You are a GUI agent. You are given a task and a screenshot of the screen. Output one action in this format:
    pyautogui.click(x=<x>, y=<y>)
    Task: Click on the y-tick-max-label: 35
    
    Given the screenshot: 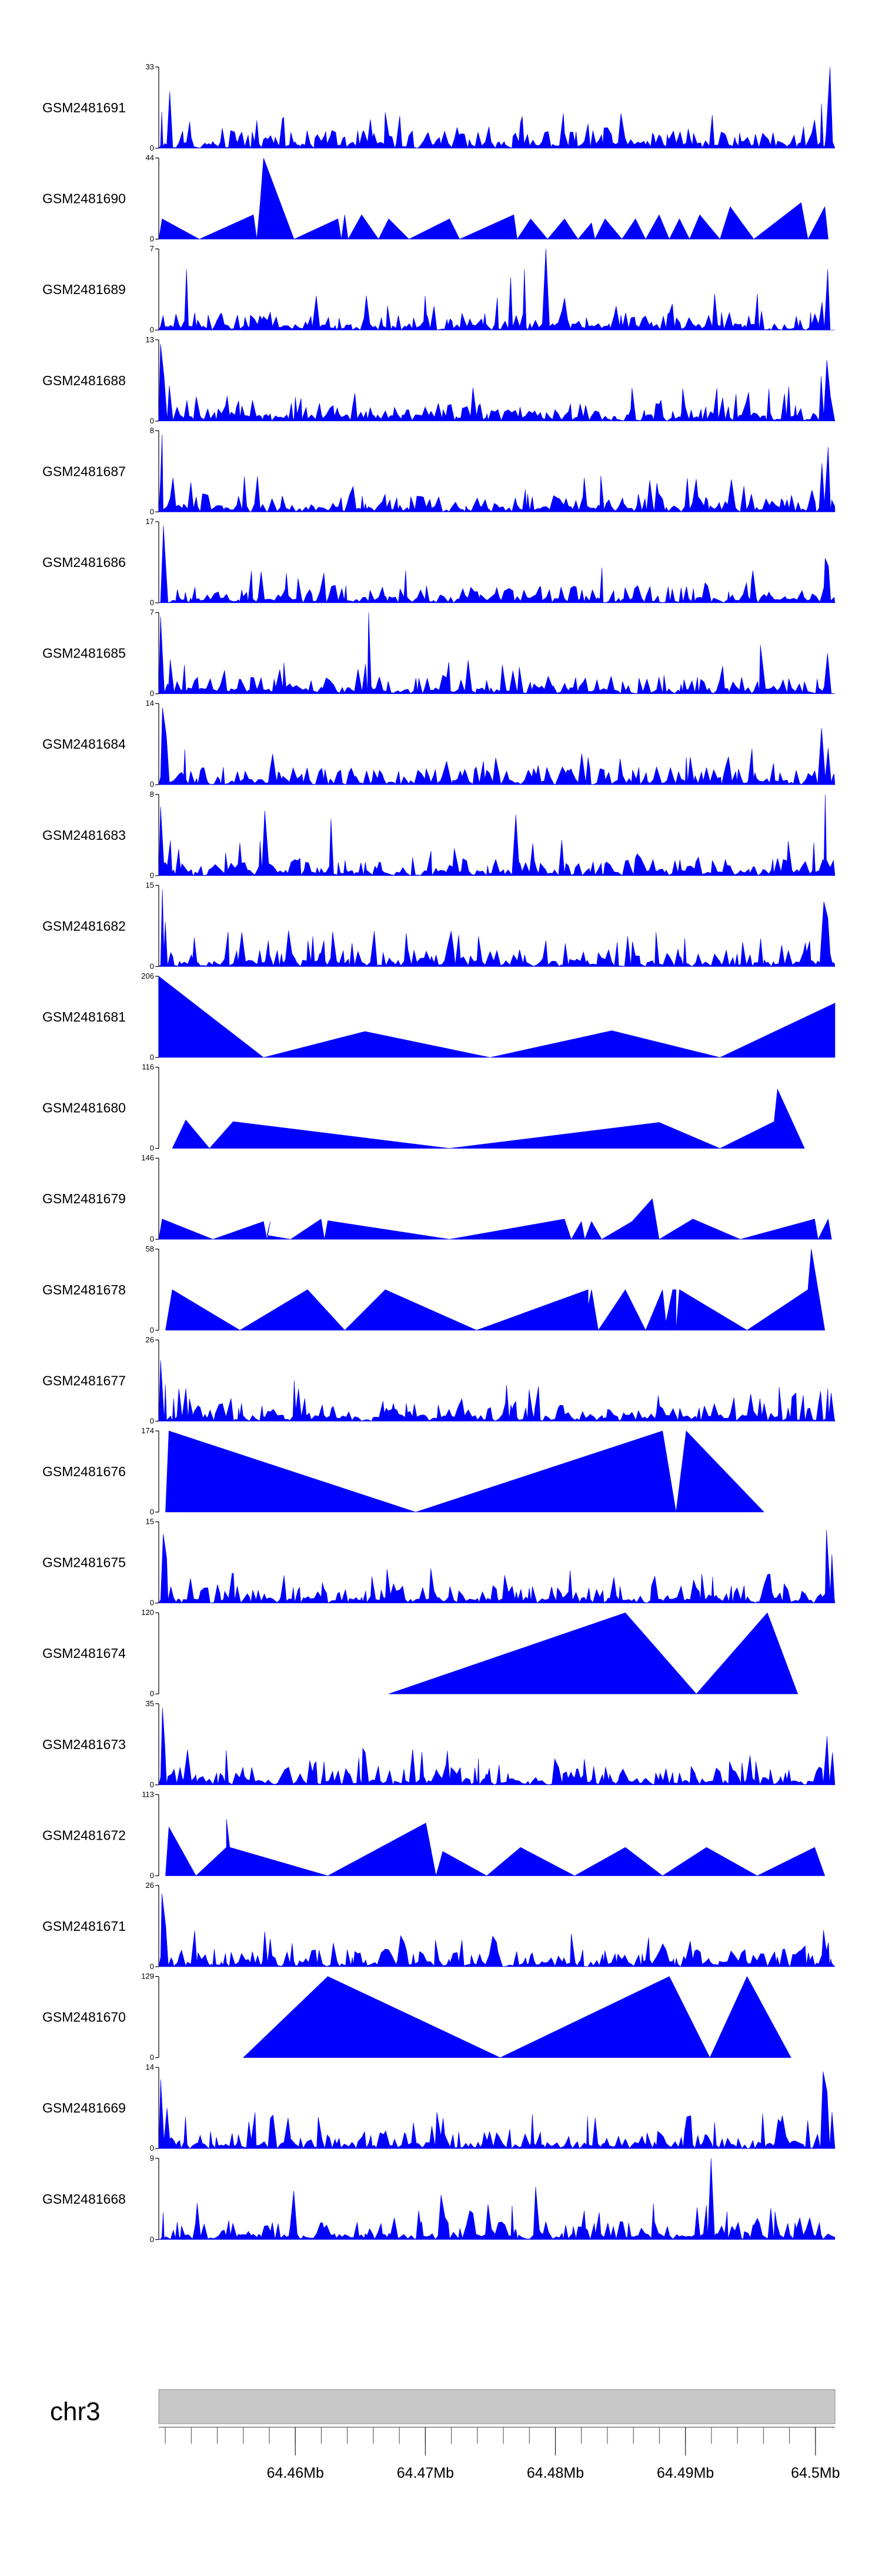 What is the action you would take?
    pyautogui.click(x=150, y=1703)
    